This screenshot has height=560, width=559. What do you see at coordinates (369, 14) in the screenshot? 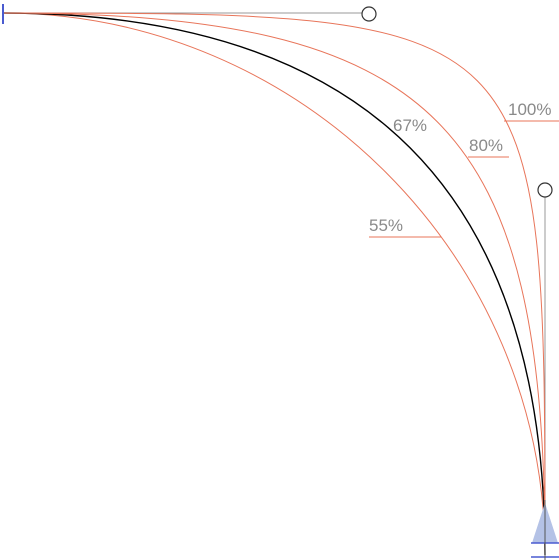
I see `control-point-1-handle` at bounding box center [369, 14].